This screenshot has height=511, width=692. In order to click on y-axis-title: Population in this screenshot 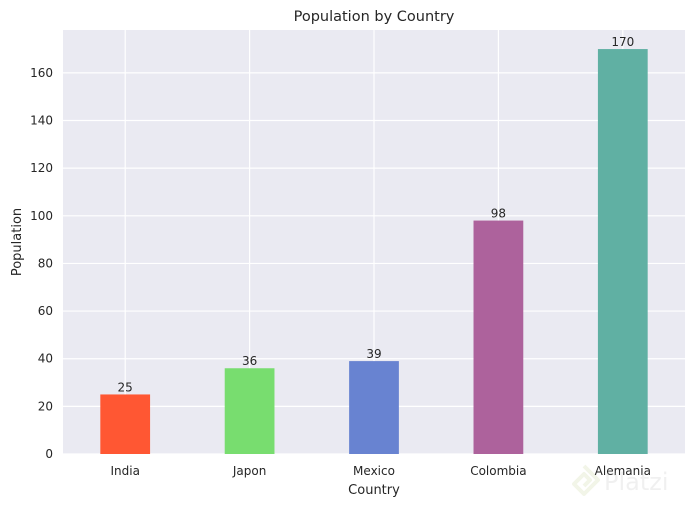, I will do `click(17, 242)`.